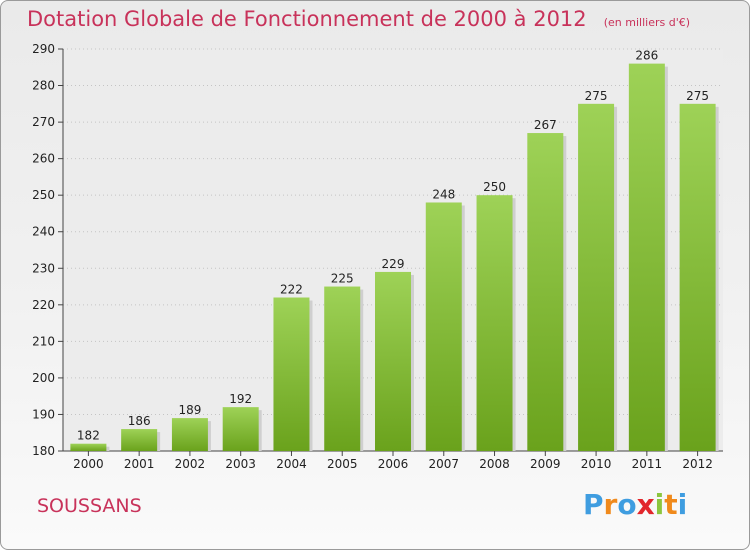 The height and width of the screenshot is (550, 750). What do you see at coordinates (88, 436) in the screenshot?
I see `bar-value-label: 182` at bounding box center [88, 436].